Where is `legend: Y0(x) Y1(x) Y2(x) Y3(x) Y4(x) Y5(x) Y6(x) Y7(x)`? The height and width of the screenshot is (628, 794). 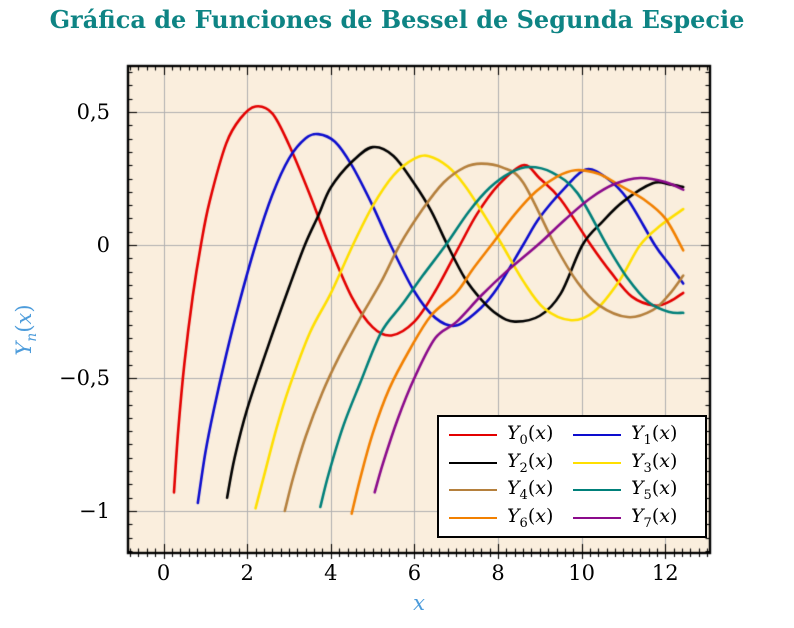
legend: Y0(x) Y1(x) Y2(x) Y3(x) Y4(x) Y5(x) Y6(x) Y7(x) is located at coordinates (572, 476).